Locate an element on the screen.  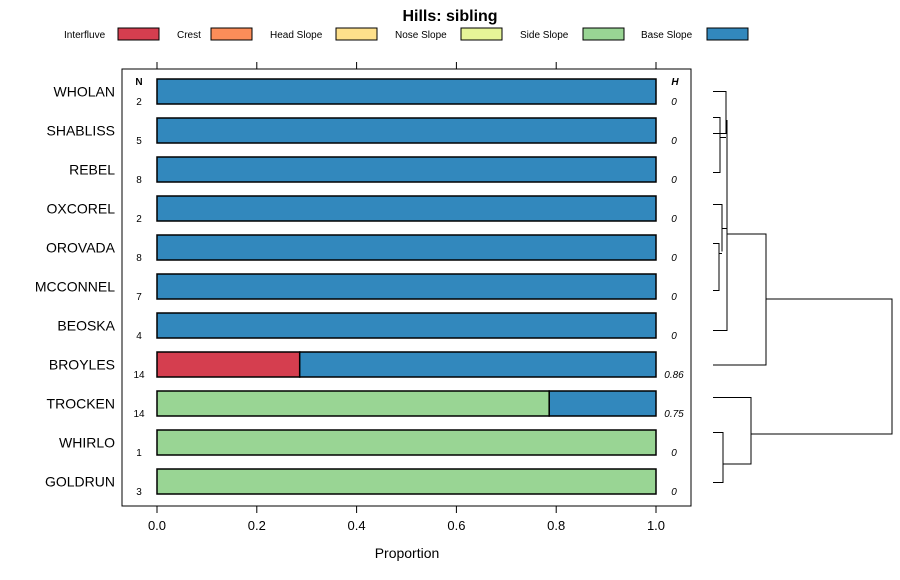
category-label-mcconnel: MCCONNEL is located at coordinates (75, 287).